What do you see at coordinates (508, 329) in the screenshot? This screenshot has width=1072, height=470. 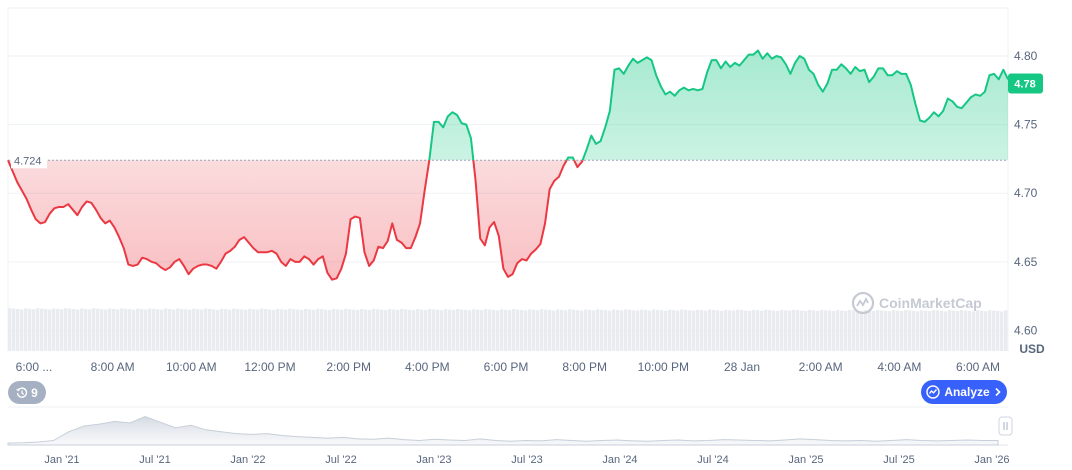 I see `volume-bars` at bounding box center [508, 329].